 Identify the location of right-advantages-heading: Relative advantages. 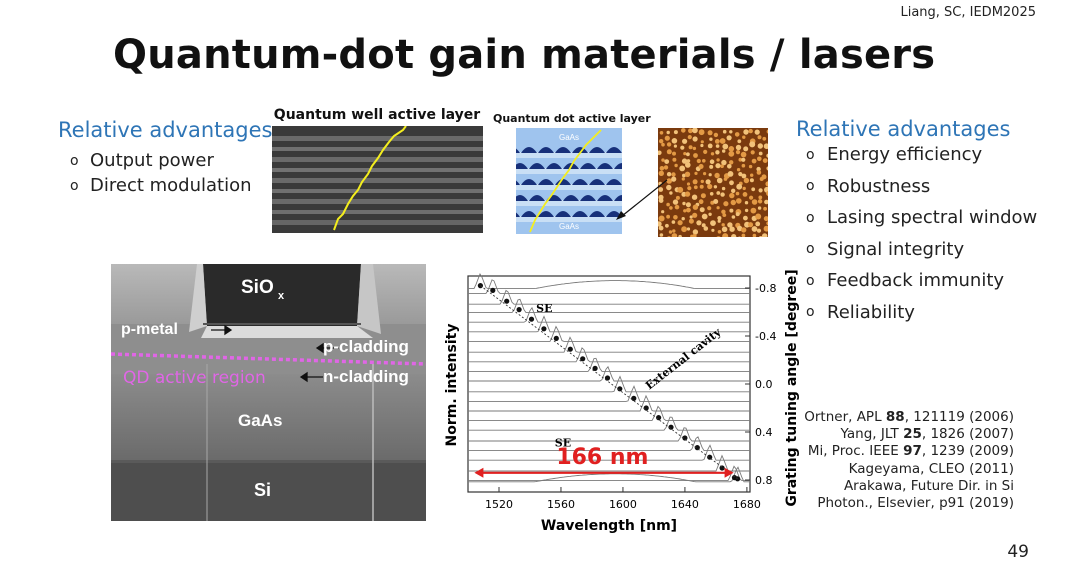
(903, 129).